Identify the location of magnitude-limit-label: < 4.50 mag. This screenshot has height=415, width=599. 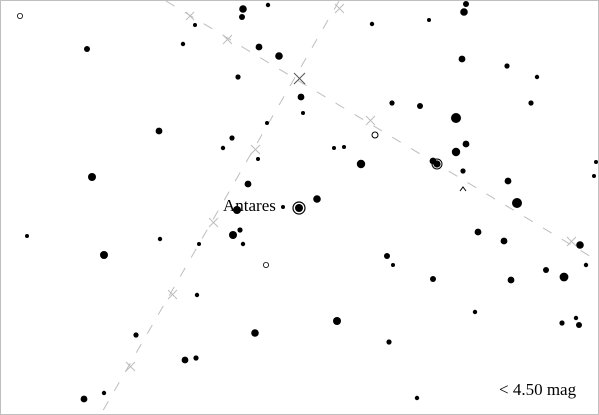
(538, 389).